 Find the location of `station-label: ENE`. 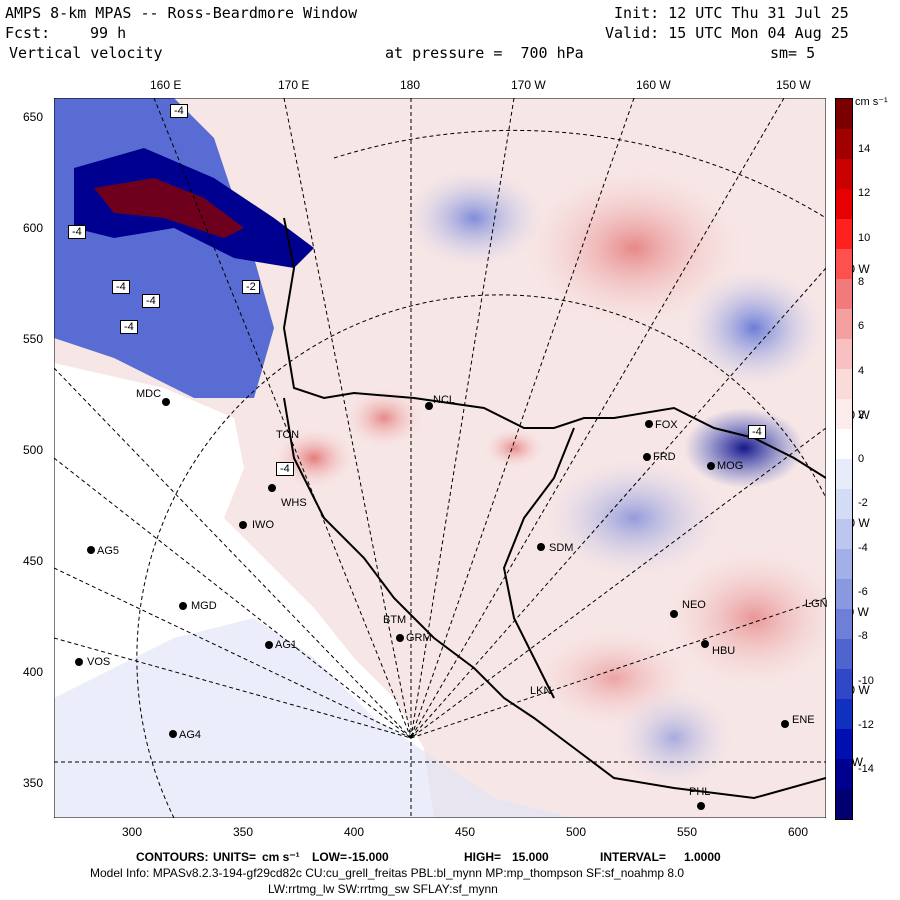

station-label: ENE is located at coordinates (803, 720).